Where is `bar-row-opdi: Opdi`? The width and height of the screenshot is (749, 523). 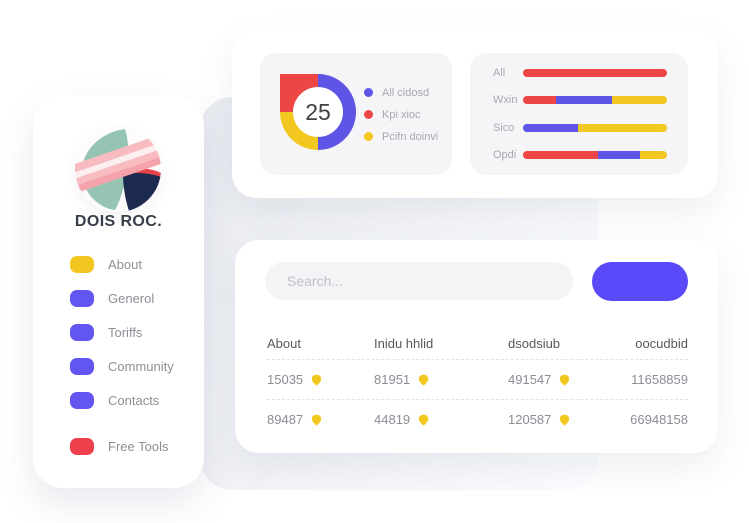
bar-row-opdi: Opdi is located at coordinates (580, 155).